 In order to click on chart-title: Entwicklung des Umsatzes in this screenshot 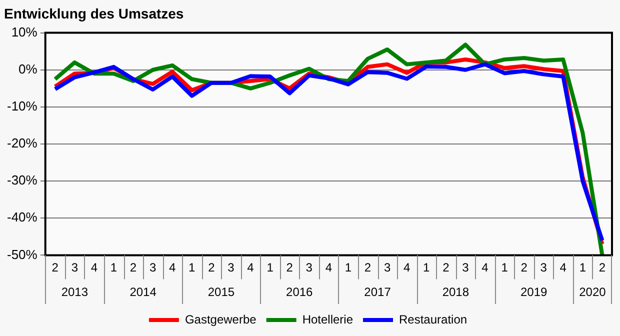, I will do `click(94, 13)`.